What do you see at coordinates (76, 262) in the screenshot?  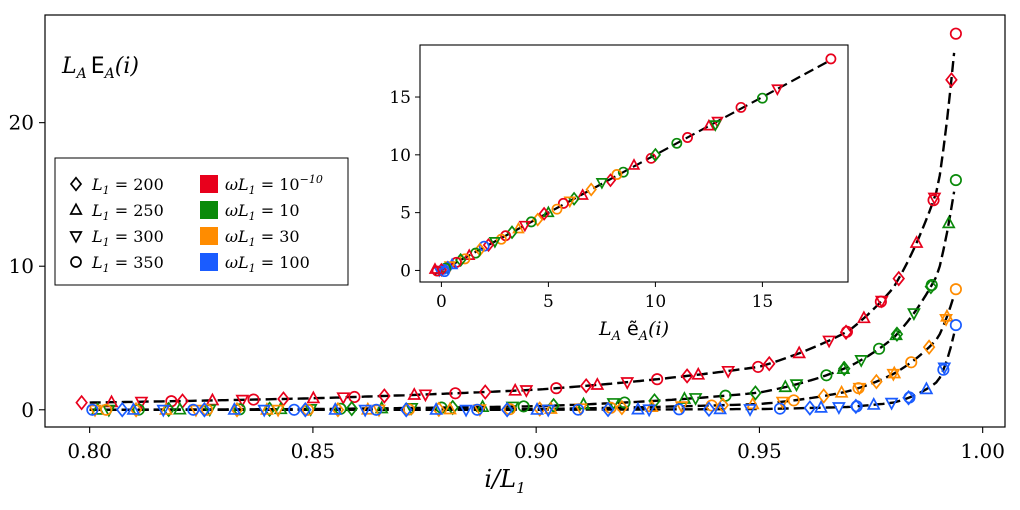 I see `legend-marker-circle` at bounding box center [76, 262].